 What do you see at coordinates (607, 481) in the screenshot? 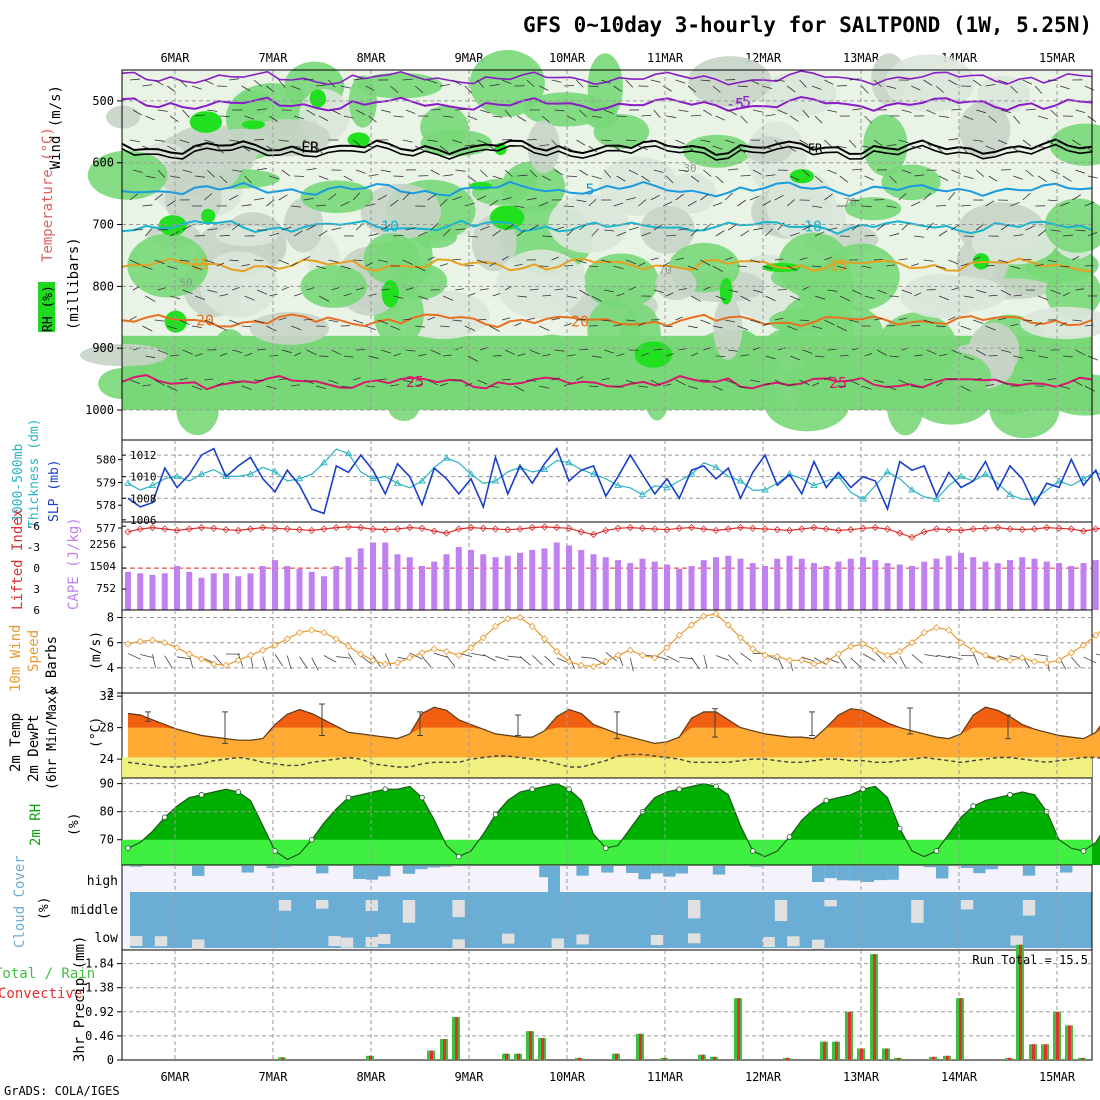
I see `thickness-frame` at bounding box center [607, 481].